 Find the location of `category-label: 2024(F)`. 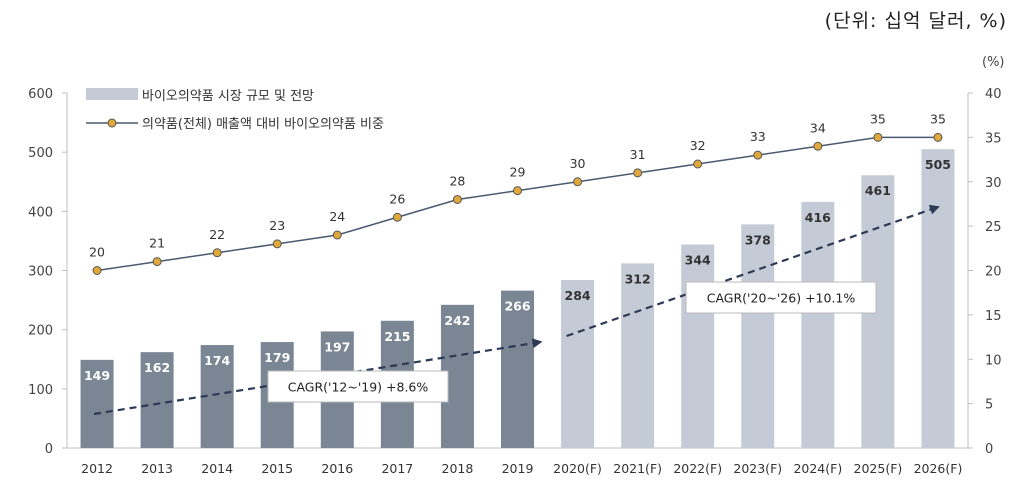

category-label: 2024(F) is located at coordinates (817, 468).